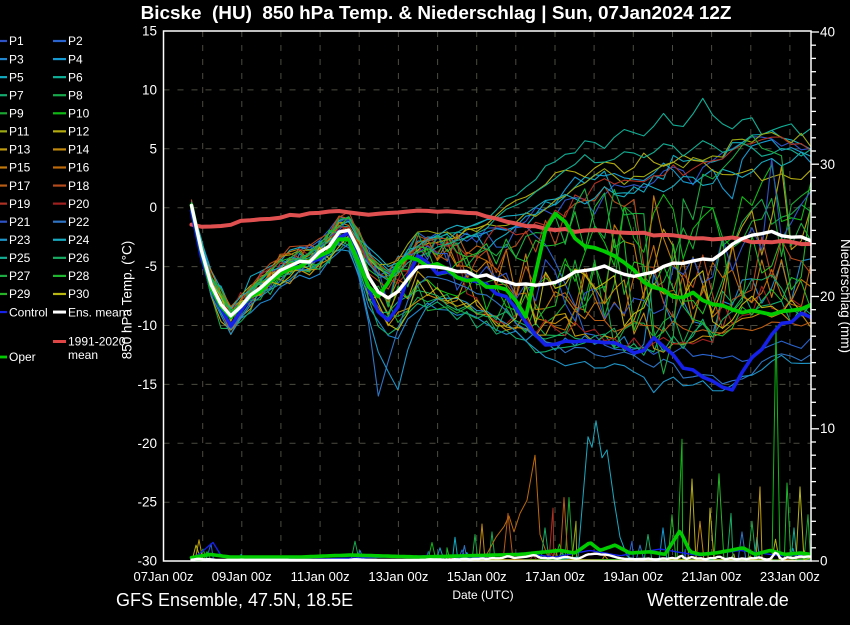 The image size is (850, 625). I want to click on svg-text: P17, so click(20, 186).